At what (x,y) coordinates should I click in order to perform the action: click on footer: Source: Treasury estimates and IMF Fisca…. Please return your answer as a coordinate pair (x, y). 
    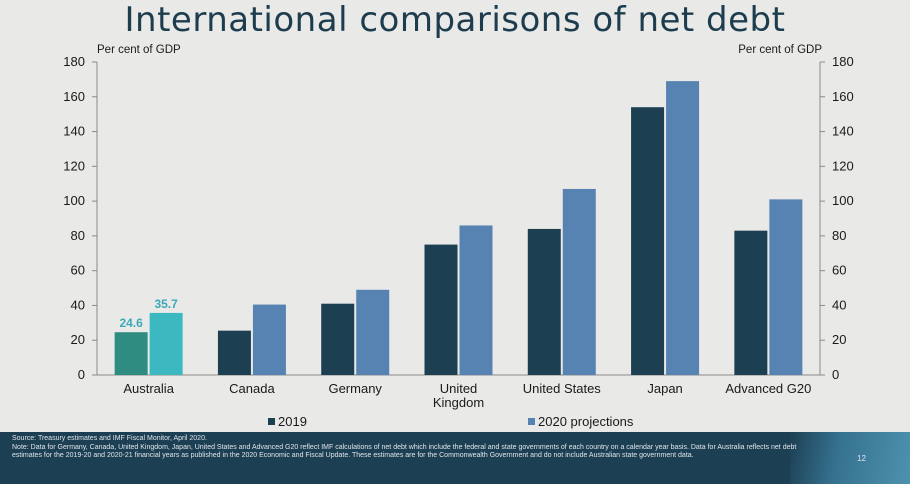
    Looking at the image, I should click on (455, 458).